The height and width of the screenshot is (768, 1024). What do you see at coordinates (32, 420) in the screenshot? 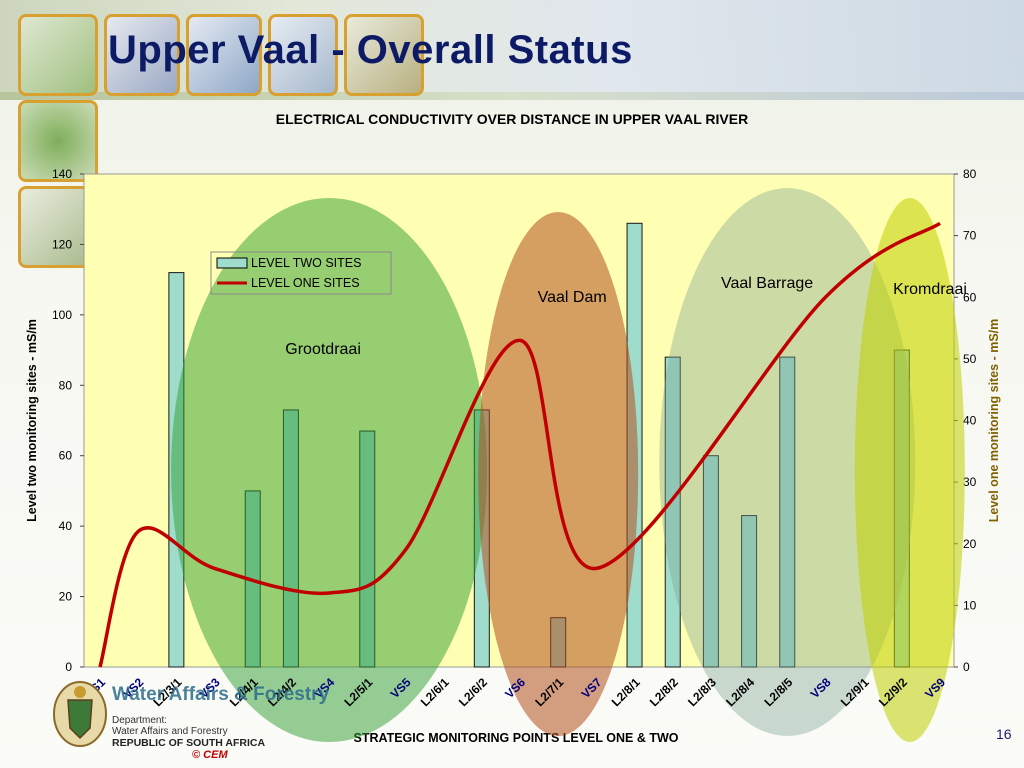
I see `y-axis-title: Level two monitoring sites - mS/m` at bounding box center [32, 420].